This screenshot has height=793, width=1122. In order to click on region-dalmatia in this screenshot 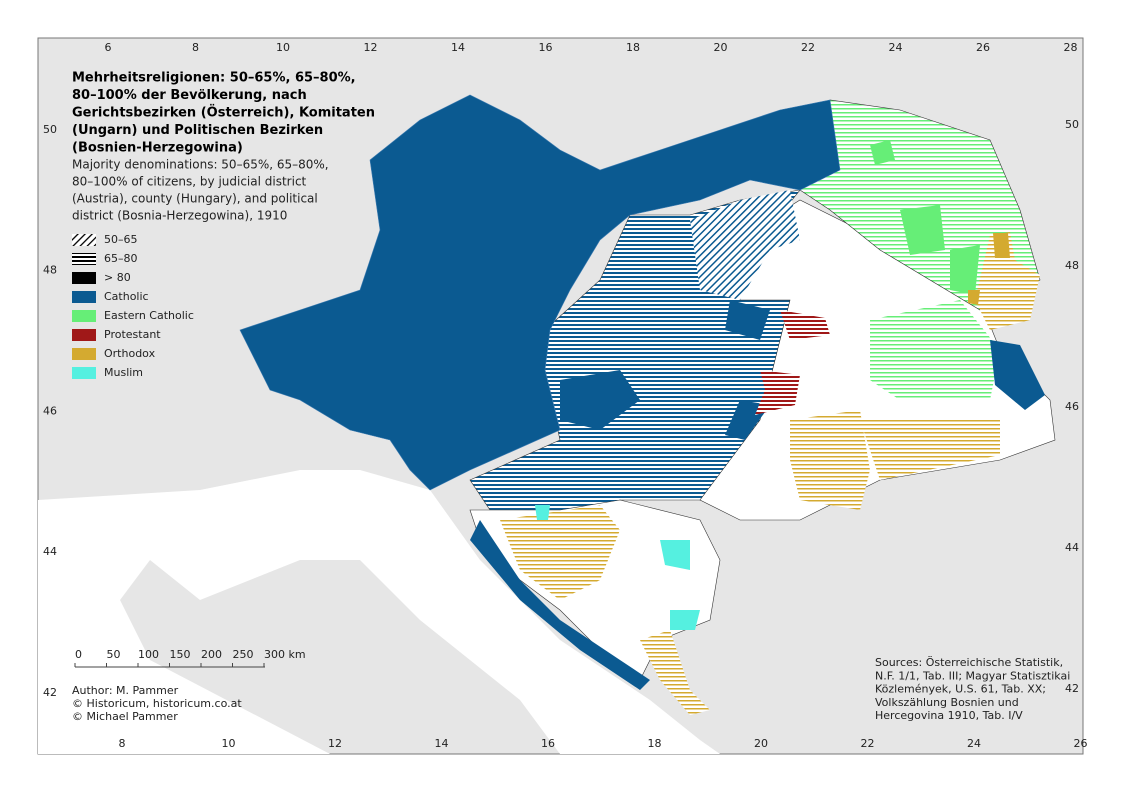, I will do `click(560, 605)`.